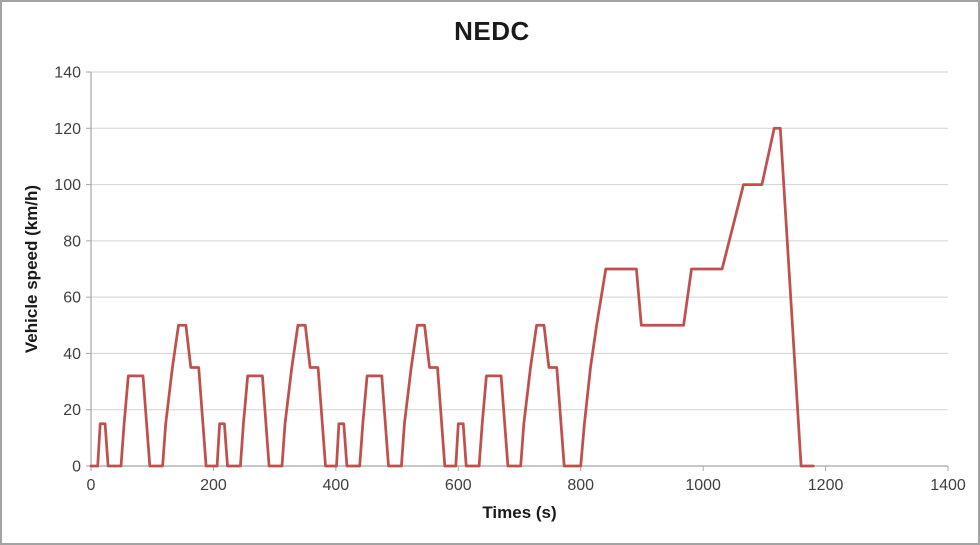 The height and width of the screenshot is (545, 980). Describe the element at coordinates (72, 241) in the screenshot. I see `y-tick-label: 80` at that location.